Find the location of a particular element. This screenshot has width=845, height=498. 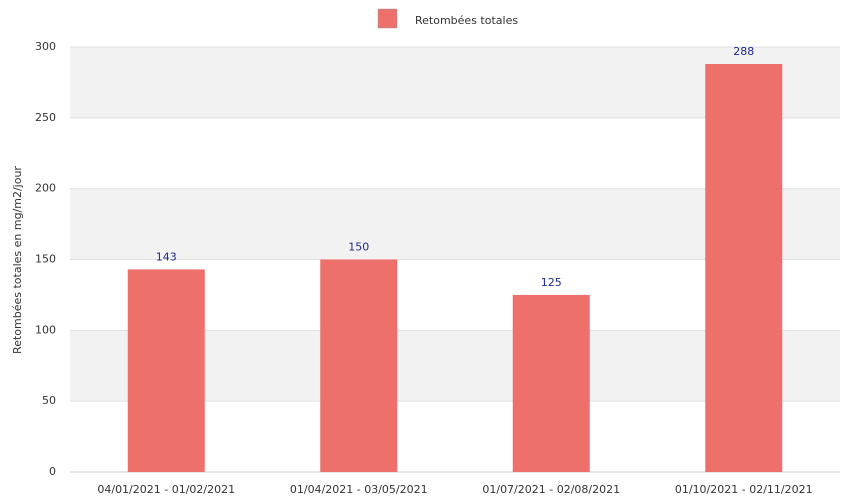

x-tick-label: 01/07/2021 - 02/08/2021 is located at coordinates (551, 489).